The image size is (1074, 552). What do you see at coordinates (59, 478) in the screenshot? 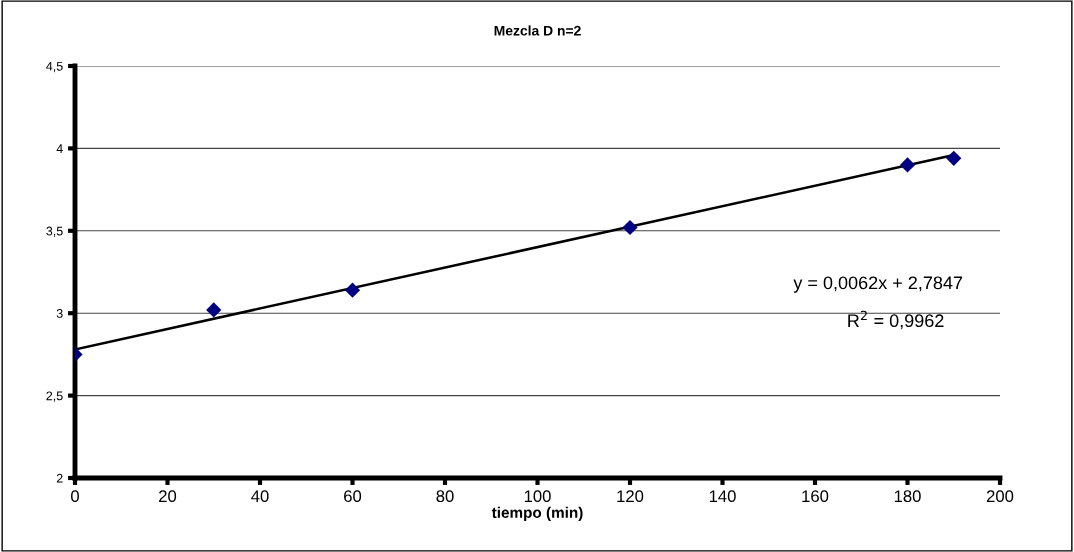
I see `y-tick-label: 2` at bounding box center [59, 478].